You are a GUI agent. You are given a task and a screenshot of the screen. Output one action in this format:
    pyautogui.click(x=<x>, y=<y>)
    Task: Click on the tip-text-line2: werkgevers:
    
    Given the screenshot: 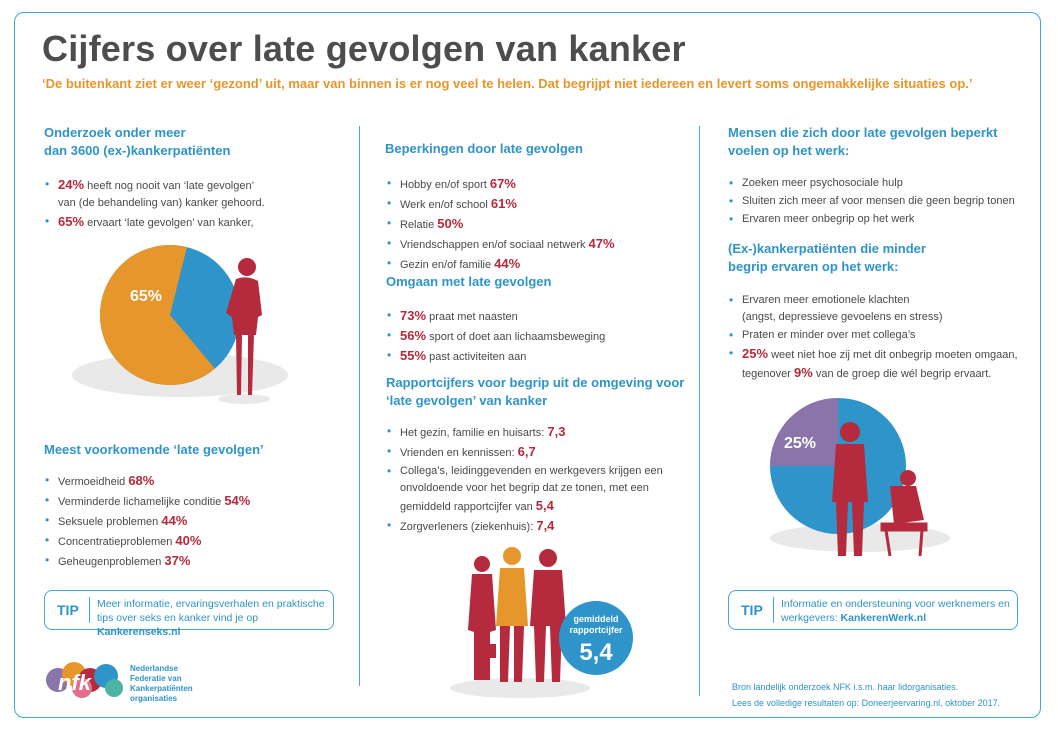 What is the action you would take?
    pyautogui.click(x=811, y=618)
    